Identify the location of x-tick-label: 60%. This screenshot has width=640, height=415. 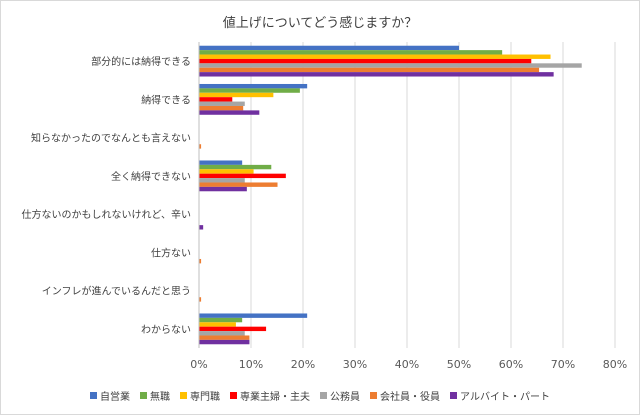
(511, 364).